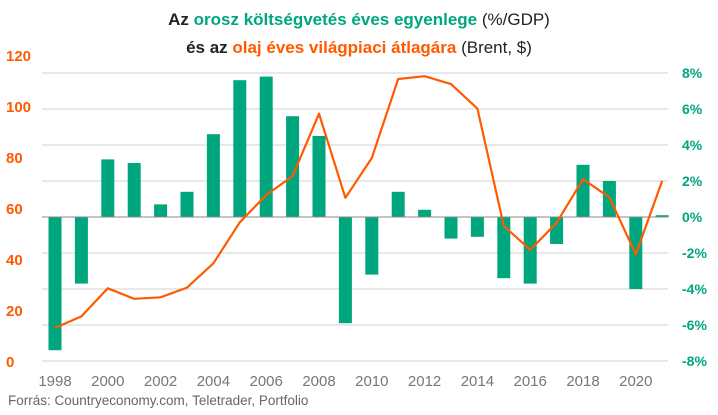 This screenshot has width=718, height=415. I want to click on title-budget: orosz költségvetés éves egyenlege, so click(335, 19).